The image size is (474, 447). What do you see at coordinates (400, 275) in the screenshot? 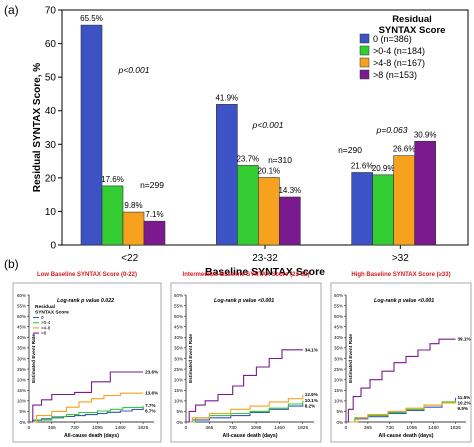
I see `panel-title: High Baseline SYNTAX Score (≥33)` at bounding box center [400, 275].